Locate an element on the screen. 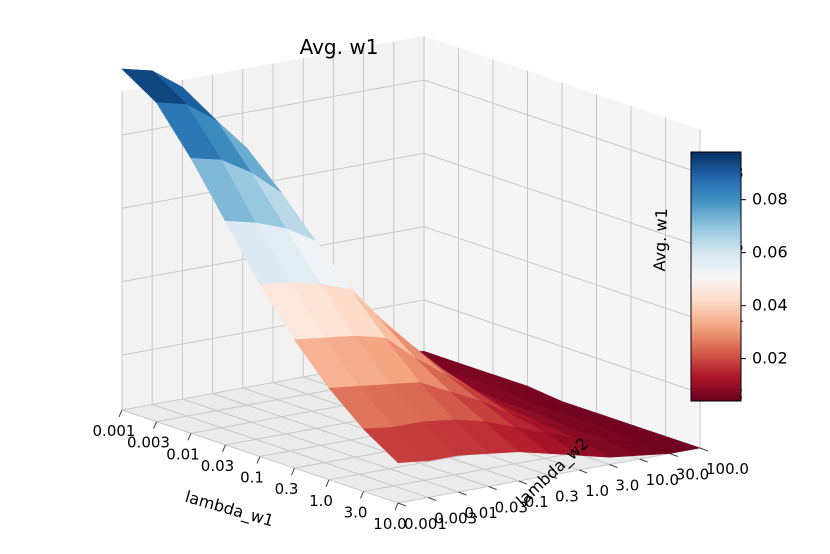 This screenshot has width=830, height=554. colorbar-tick-label: 0.06 is located at coordinates (770, 252).